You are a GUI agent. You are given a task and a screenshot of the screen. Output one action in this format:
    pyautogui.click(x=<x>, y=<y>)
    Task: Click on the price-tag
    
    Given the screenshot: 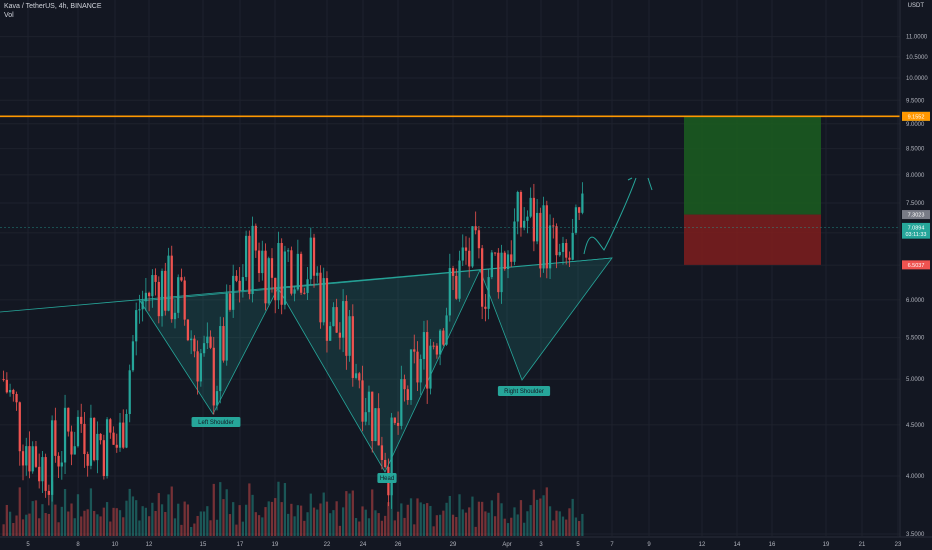 What is the action you would take?
    pyautogui.click(x=916, y=265)
    